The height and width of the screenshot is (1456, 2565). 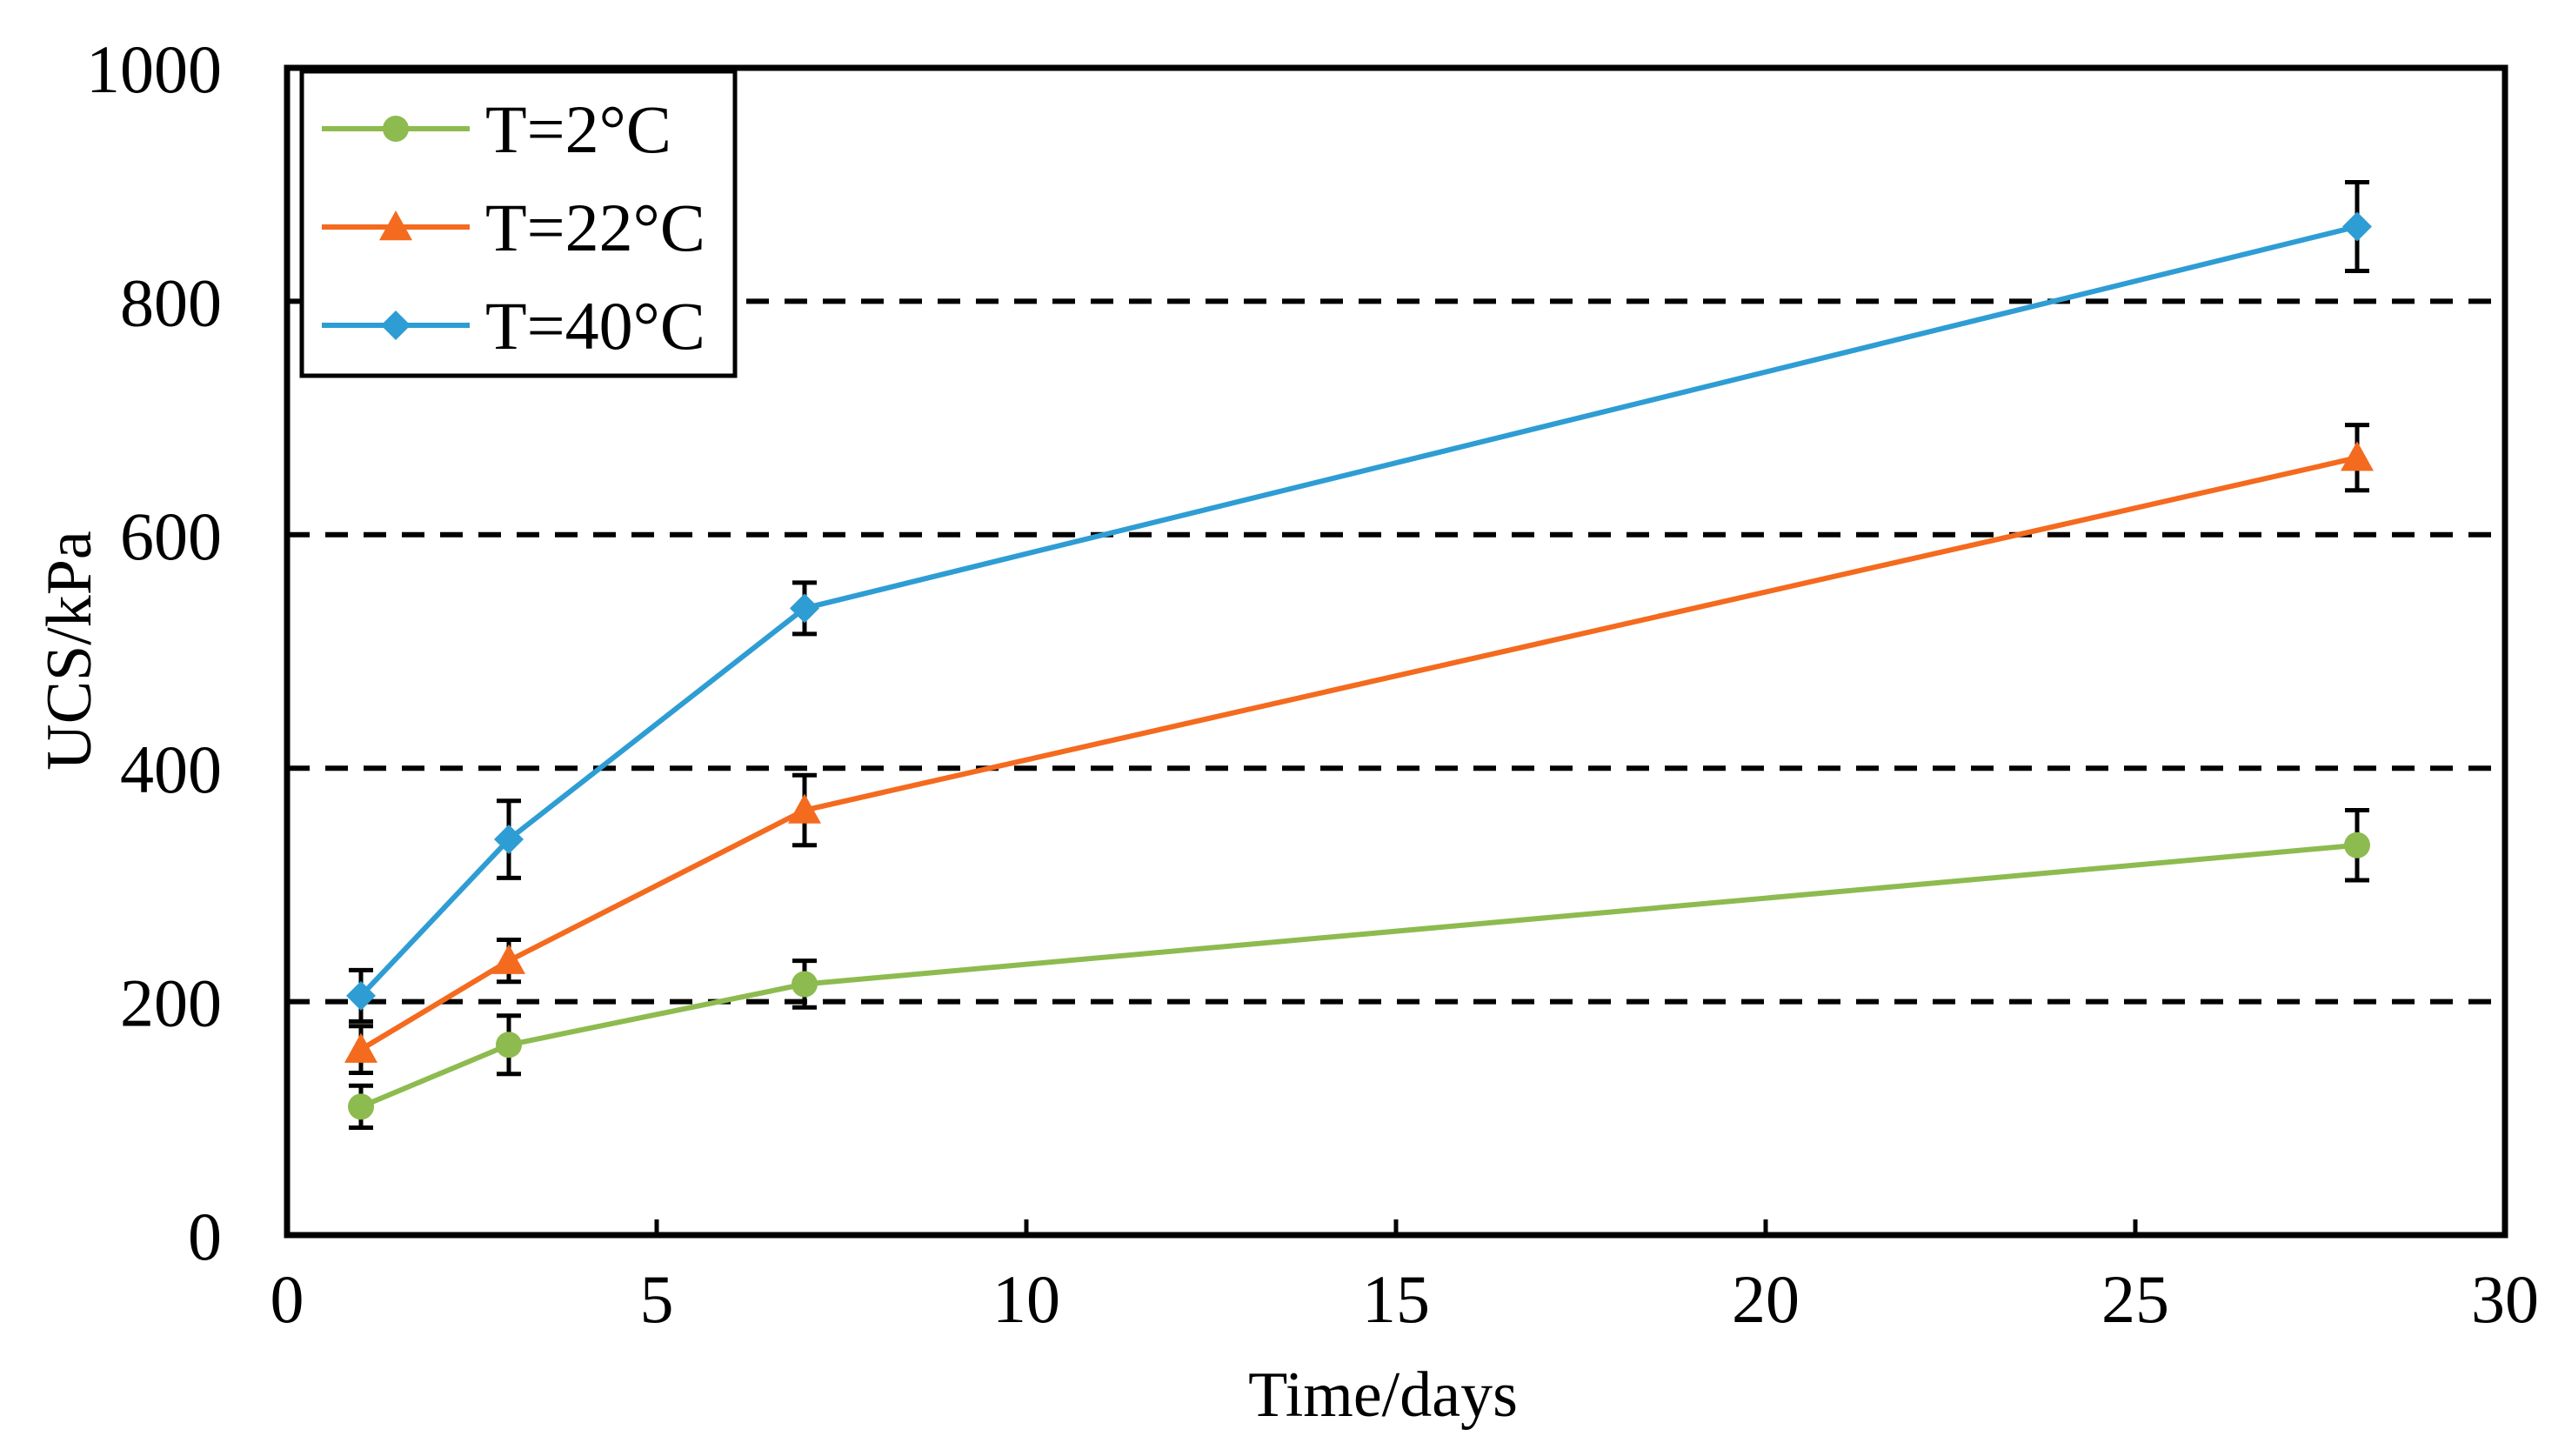 What do you see at coordinates (2505, 1299) in the screenshot?
I see `x-tick-label-30: 30` at bounding box center [2505, 1299].